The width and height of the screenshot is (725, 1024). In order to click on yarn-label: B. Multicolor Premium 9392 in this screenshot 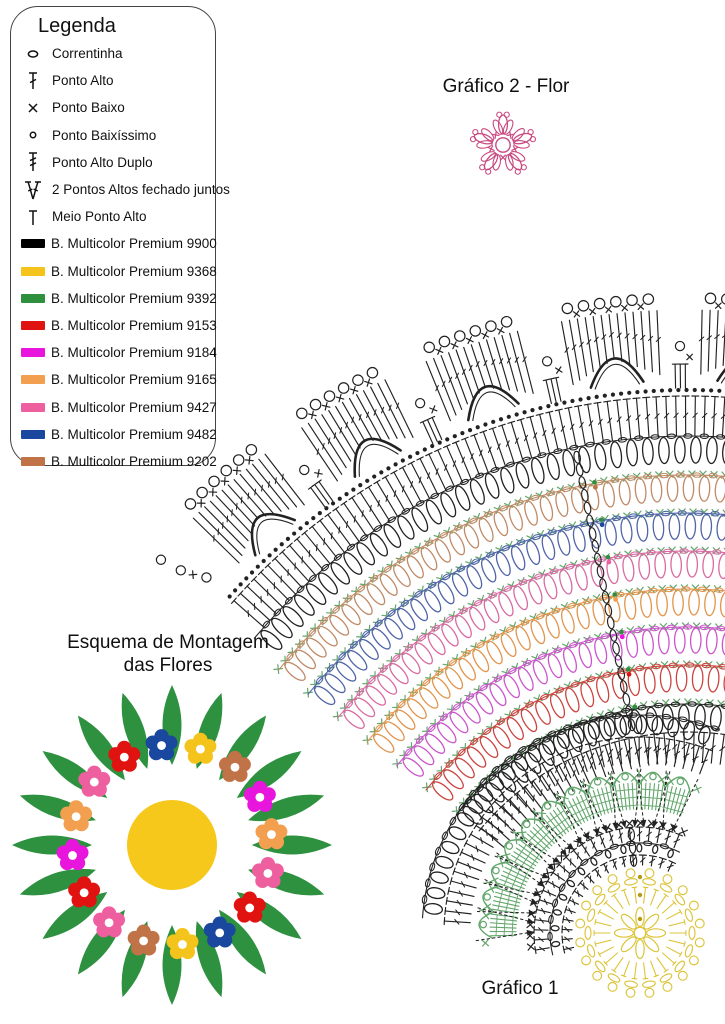, I will do `click(134, 298)`.